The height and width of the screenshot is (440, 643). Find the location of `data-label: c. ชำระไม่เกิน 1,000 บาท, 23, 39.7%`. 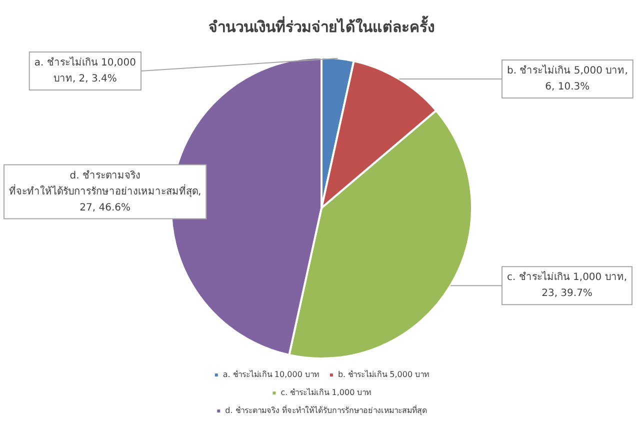

data-label: c. ชำระไม่เกิน 1,000 บาท, 23, 39.7% is located at coordinates (567, 285).